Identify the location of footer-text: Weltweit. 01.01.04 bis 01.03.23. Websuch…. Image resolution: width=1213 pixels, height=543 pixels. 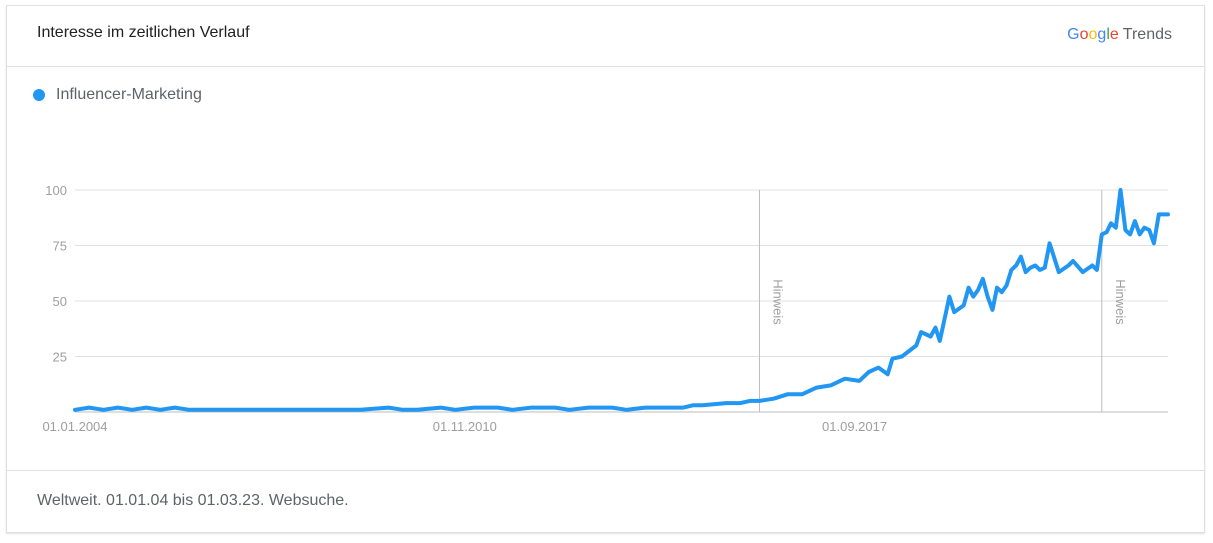
(193, 500).